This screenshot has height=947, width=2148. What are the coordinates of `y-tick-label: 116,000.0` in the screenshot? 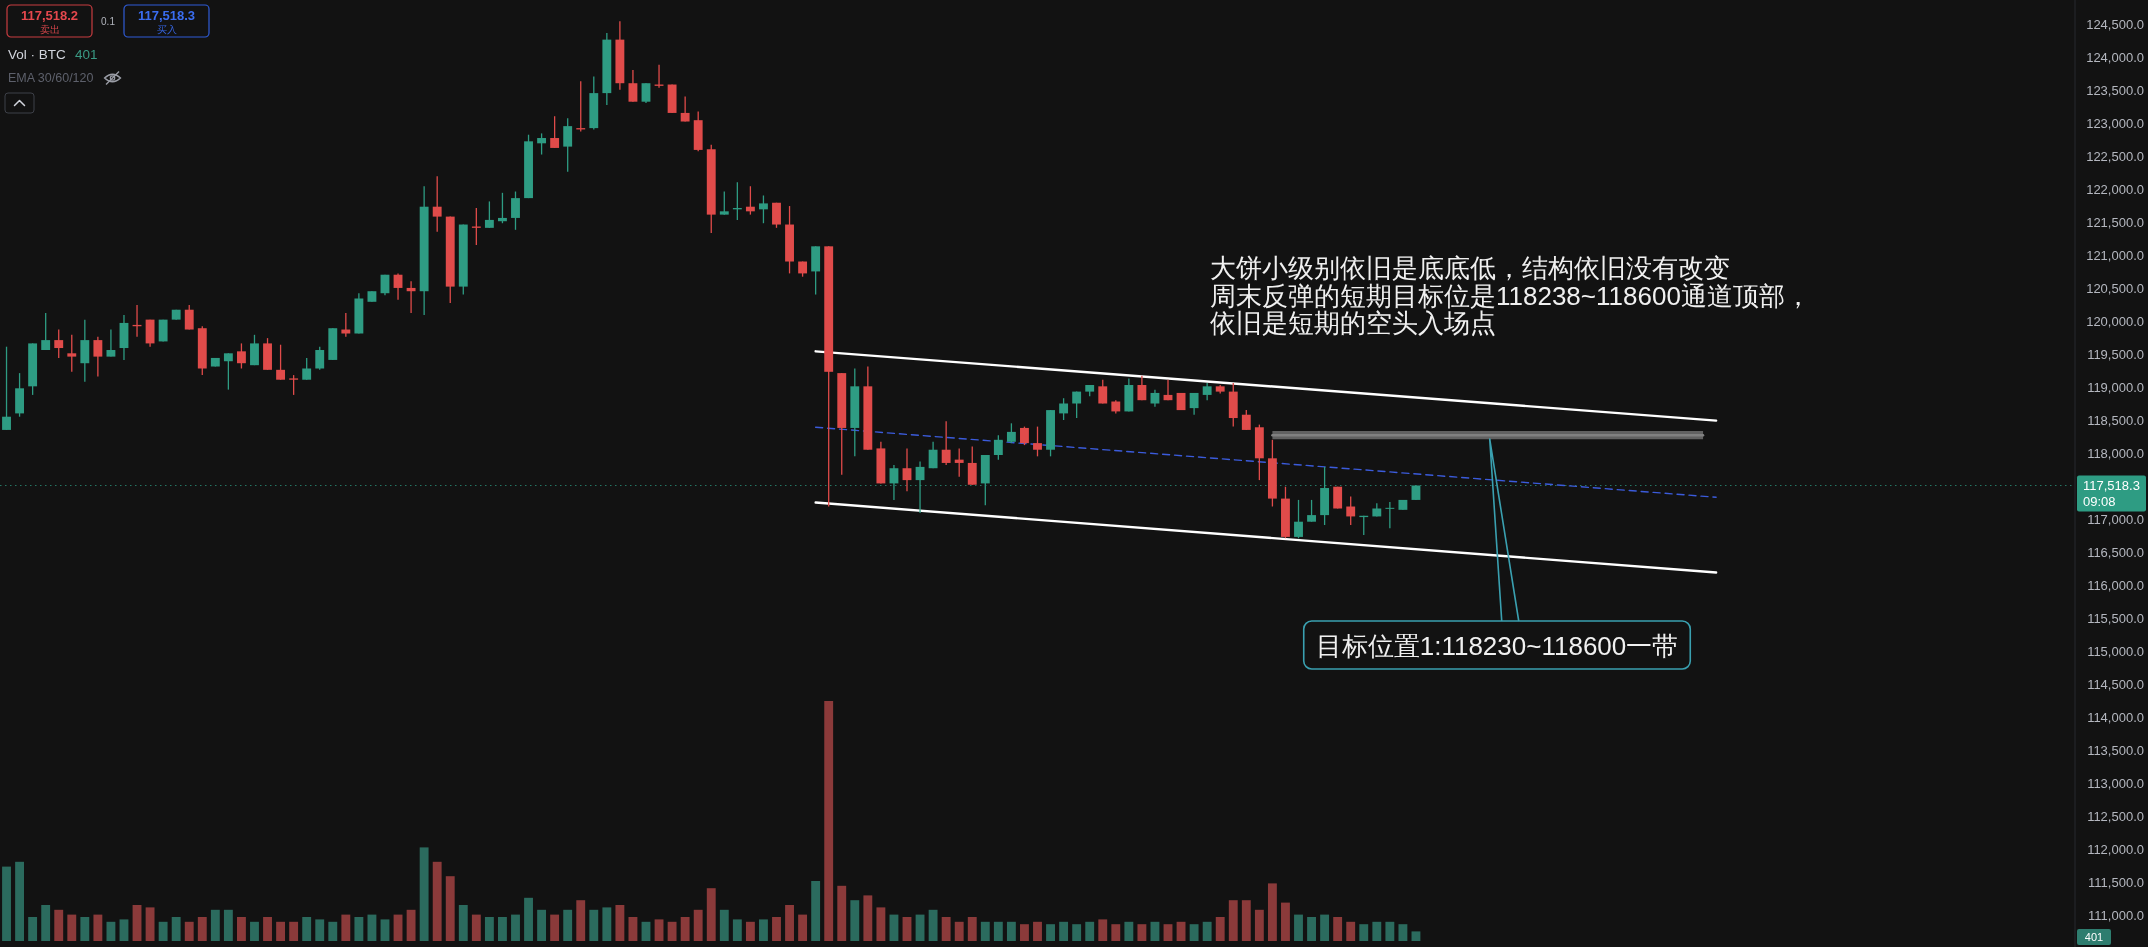 It's located at (2115, 586).